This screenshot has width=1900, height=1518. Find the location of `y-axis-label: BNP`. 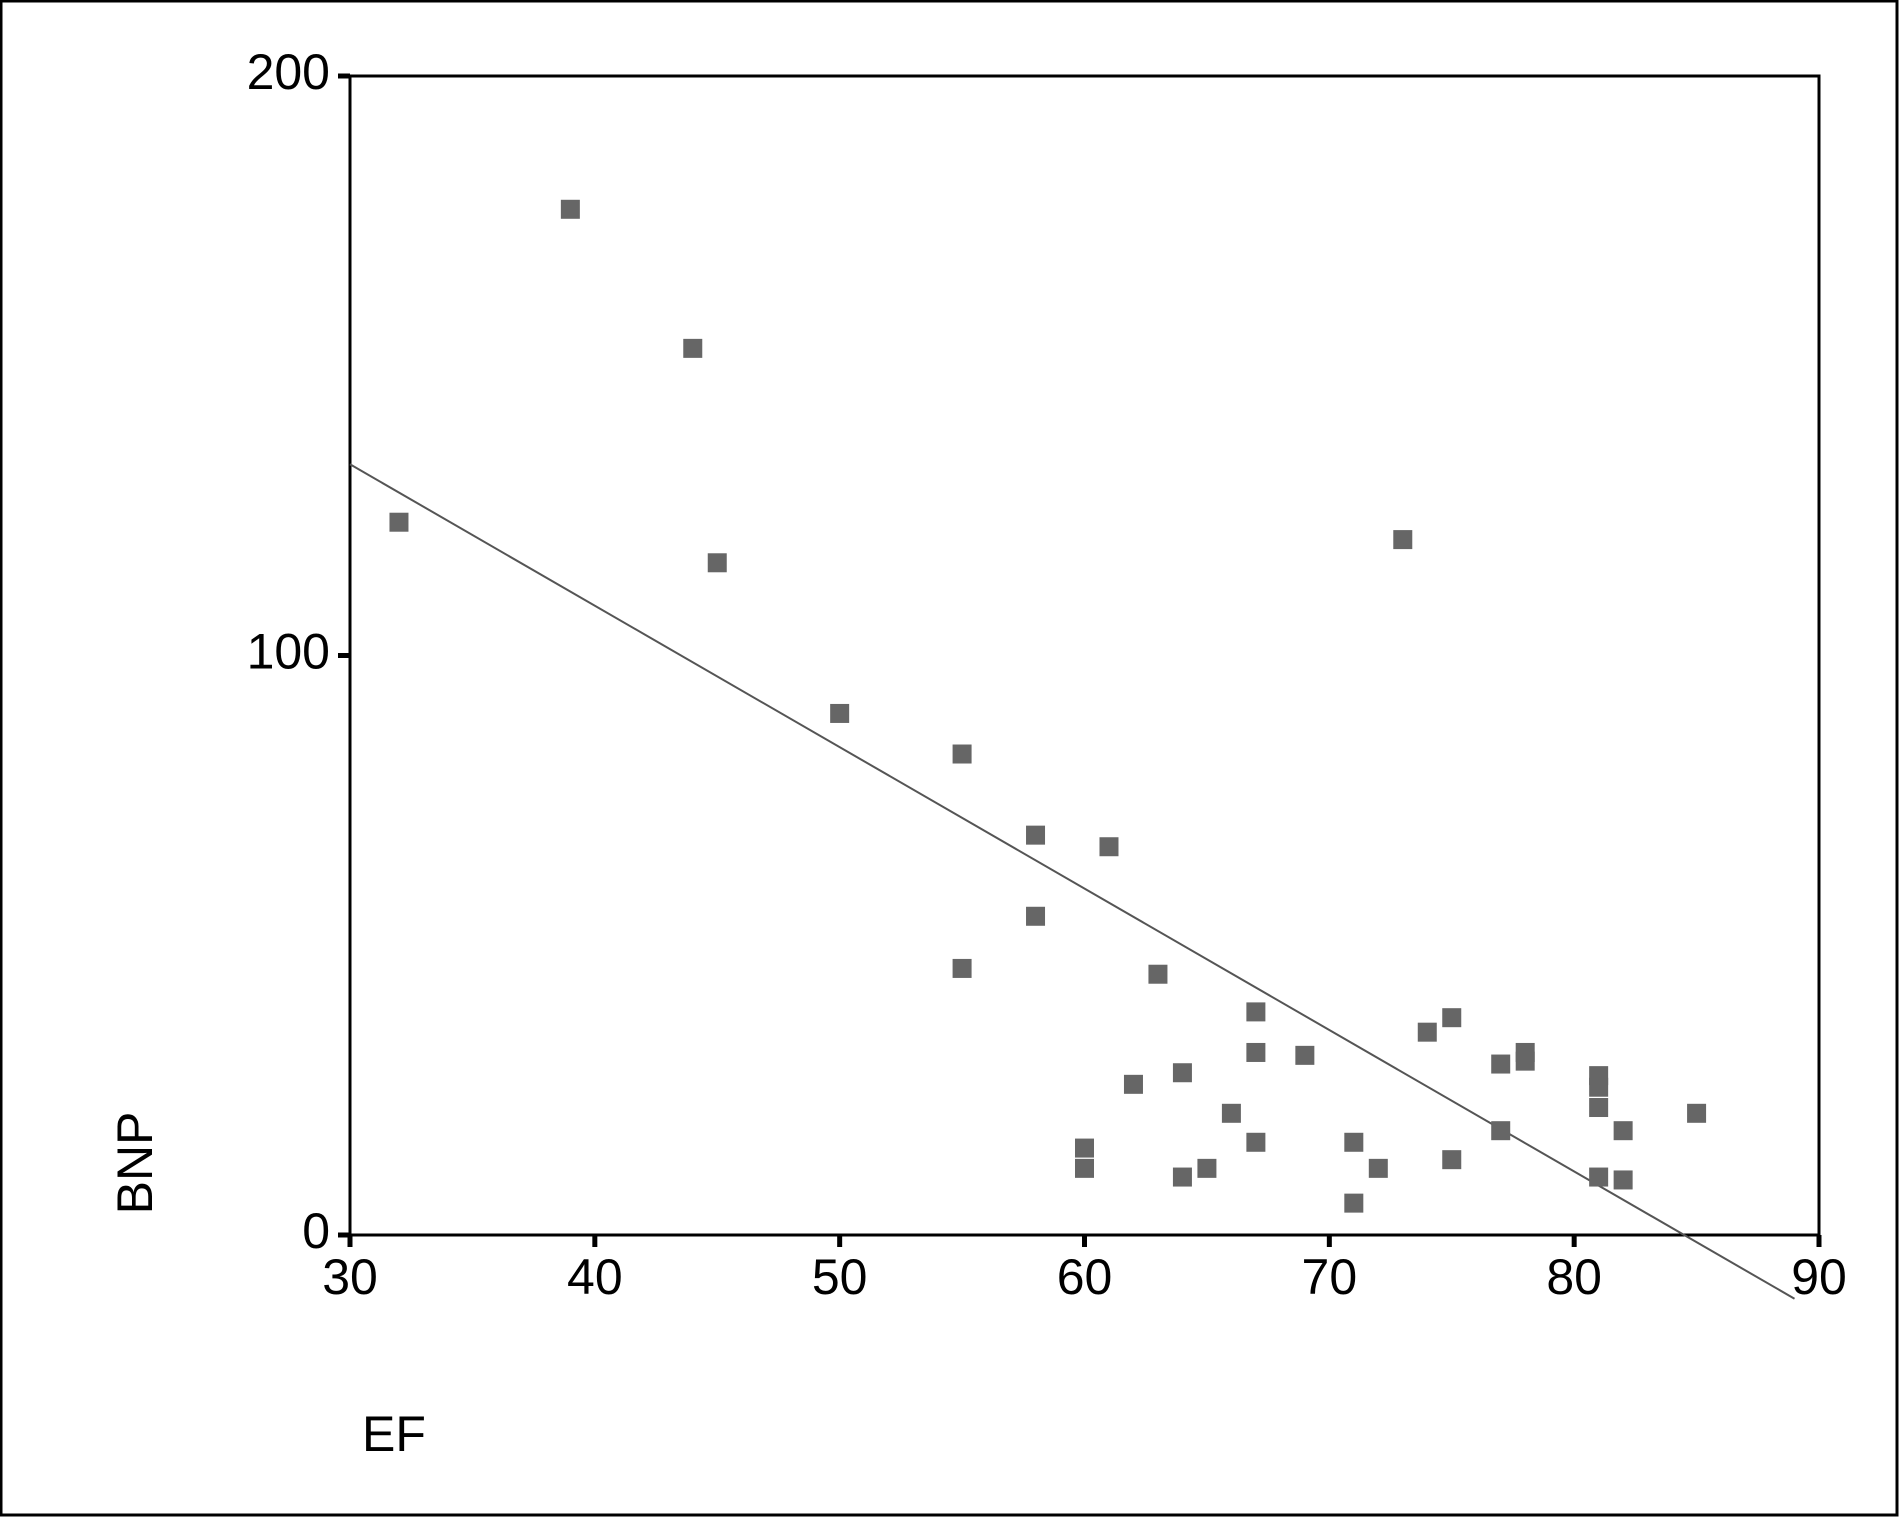

y-axis-label: BNP is located at coordinates (135, 1163).